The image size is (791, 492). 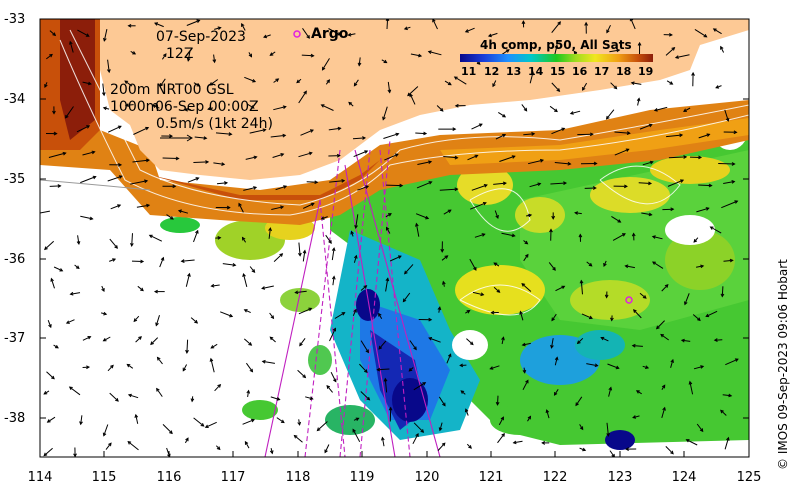 What do you see at coordinates (555, 477) in the screenshot?
I see `x-tick-label: 122` at bounding box center [555, 477].